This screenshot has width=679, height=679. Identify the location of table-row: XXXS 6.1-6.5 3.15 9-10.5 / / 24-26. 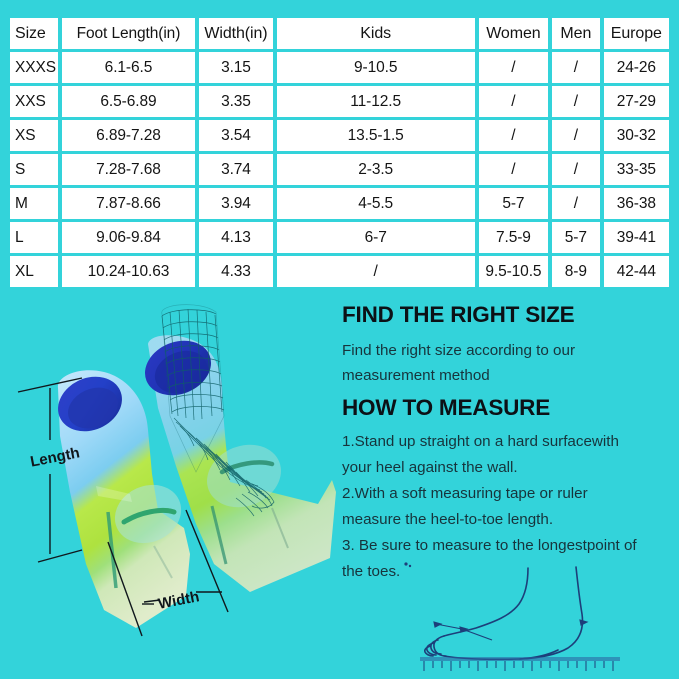
(339, 67).